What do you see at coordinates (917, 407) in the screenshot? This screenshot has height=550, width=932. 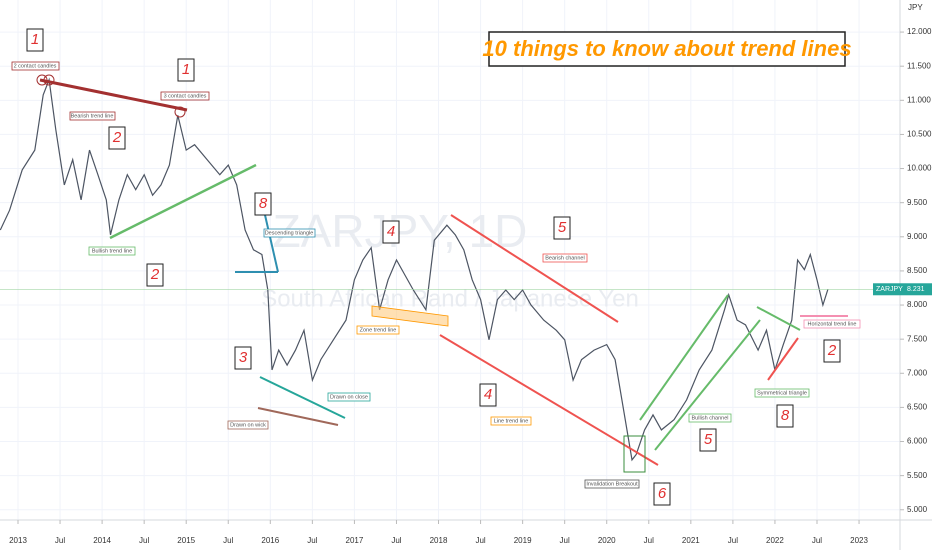 I see `y-tick-label: 6.500` at bounding box center [917, 407].